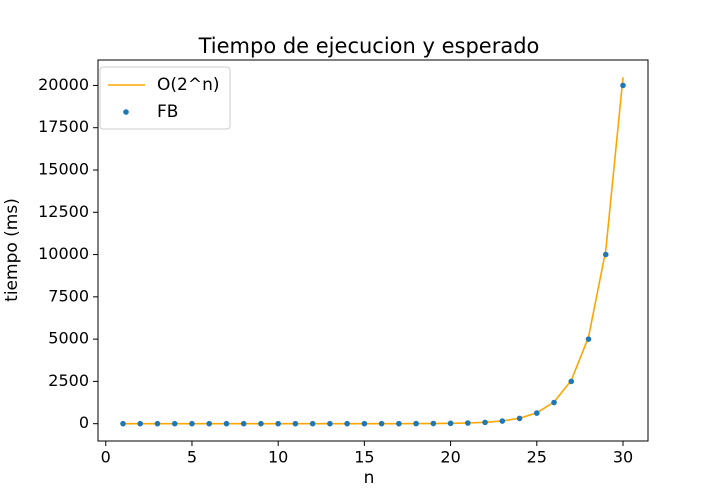 This screenshot has width=720, height=504. What do you see at coordinates (68, 380) in the screenshot?
I see `y-tick-label: 2500` at bounding box center [68, 380].